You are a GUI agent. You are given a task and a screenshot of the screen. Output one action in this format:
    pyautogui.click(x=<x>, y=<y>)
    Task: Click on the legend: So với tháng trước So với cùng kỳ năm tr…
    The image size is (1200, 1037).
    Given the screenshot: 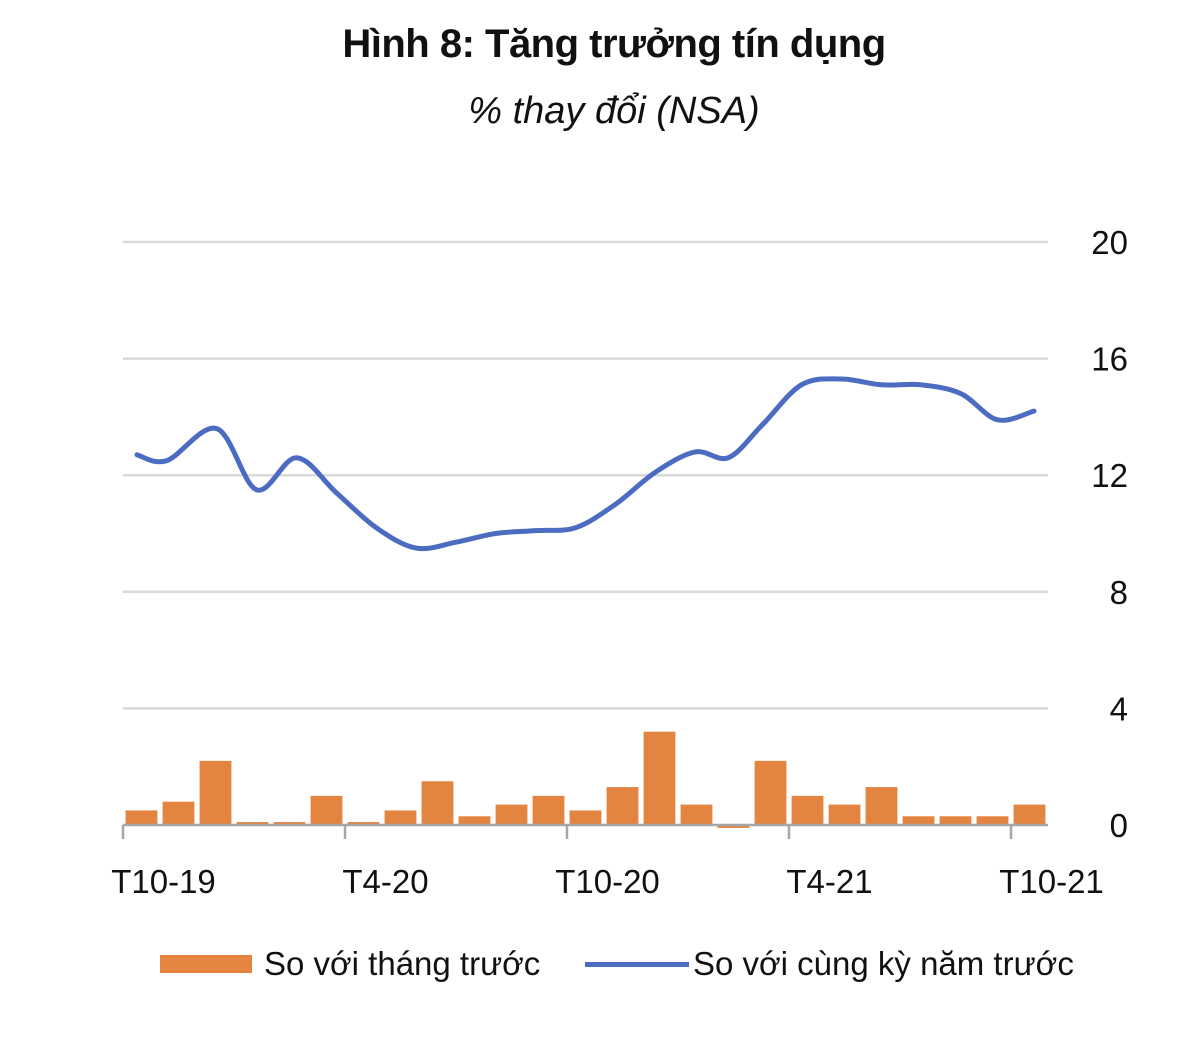 What is the action you would take?
    pyautogui.click(x=600, y=970)
    